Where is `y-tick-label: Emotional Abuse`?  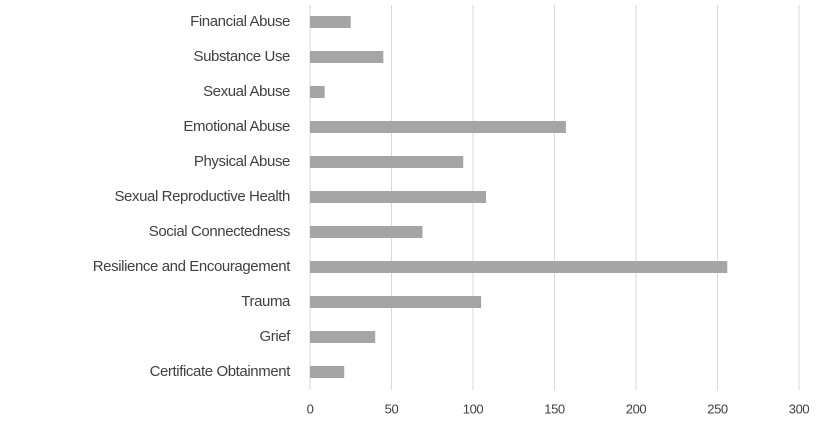 y-tick-label: Emotional Abuse is located at coordinates (236, 126).